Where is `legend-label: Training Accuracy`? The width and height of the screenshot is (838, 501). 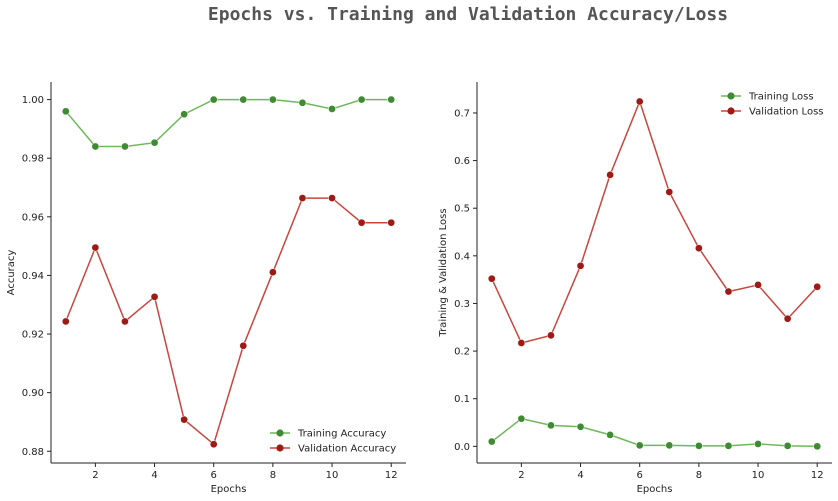 legend-label: Training Accuracy is located at coordinates (341, 434).